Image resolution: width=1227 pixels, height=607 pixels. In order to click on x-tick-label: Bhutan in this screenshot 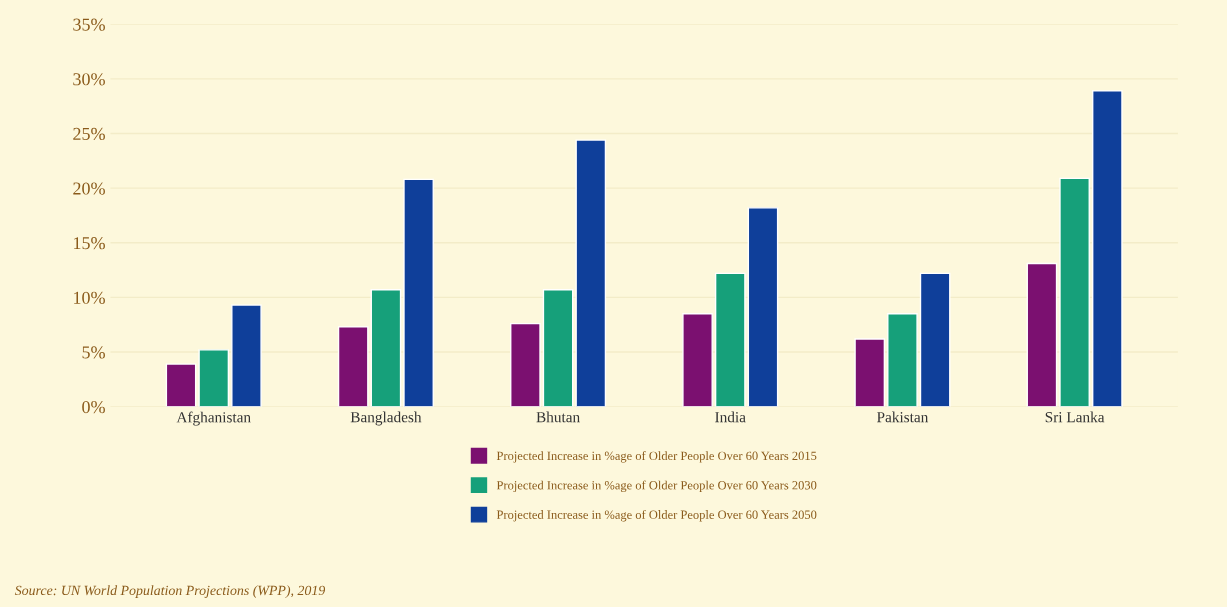, I will do `click(558, 417)`.